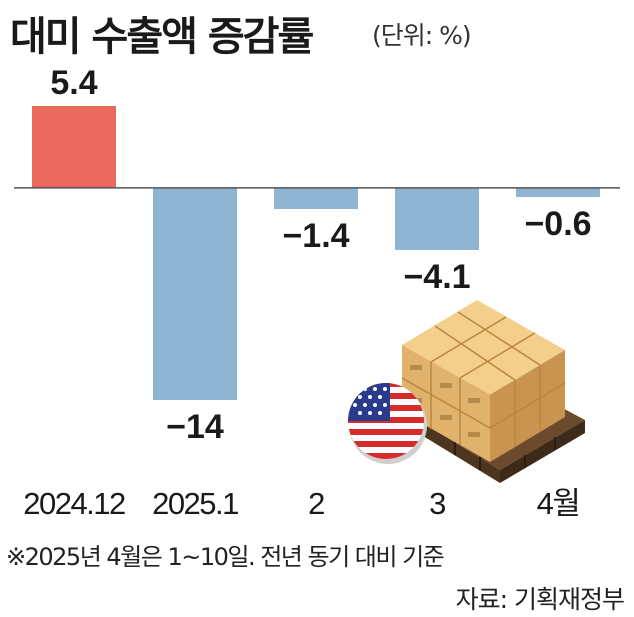  Describe the element at coordinates (558, 503) in the screenshot. I see `x-tick-label-4: 4월` at that location.